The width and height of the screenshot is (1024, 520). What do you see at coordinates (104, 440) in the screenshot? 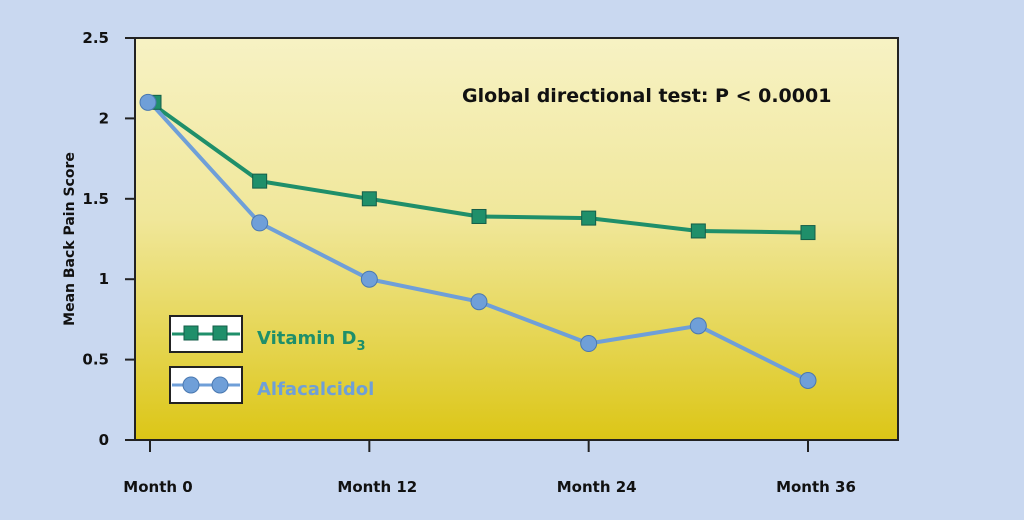
I see `y-tick-label: 0` at bounding box center [104, 440].